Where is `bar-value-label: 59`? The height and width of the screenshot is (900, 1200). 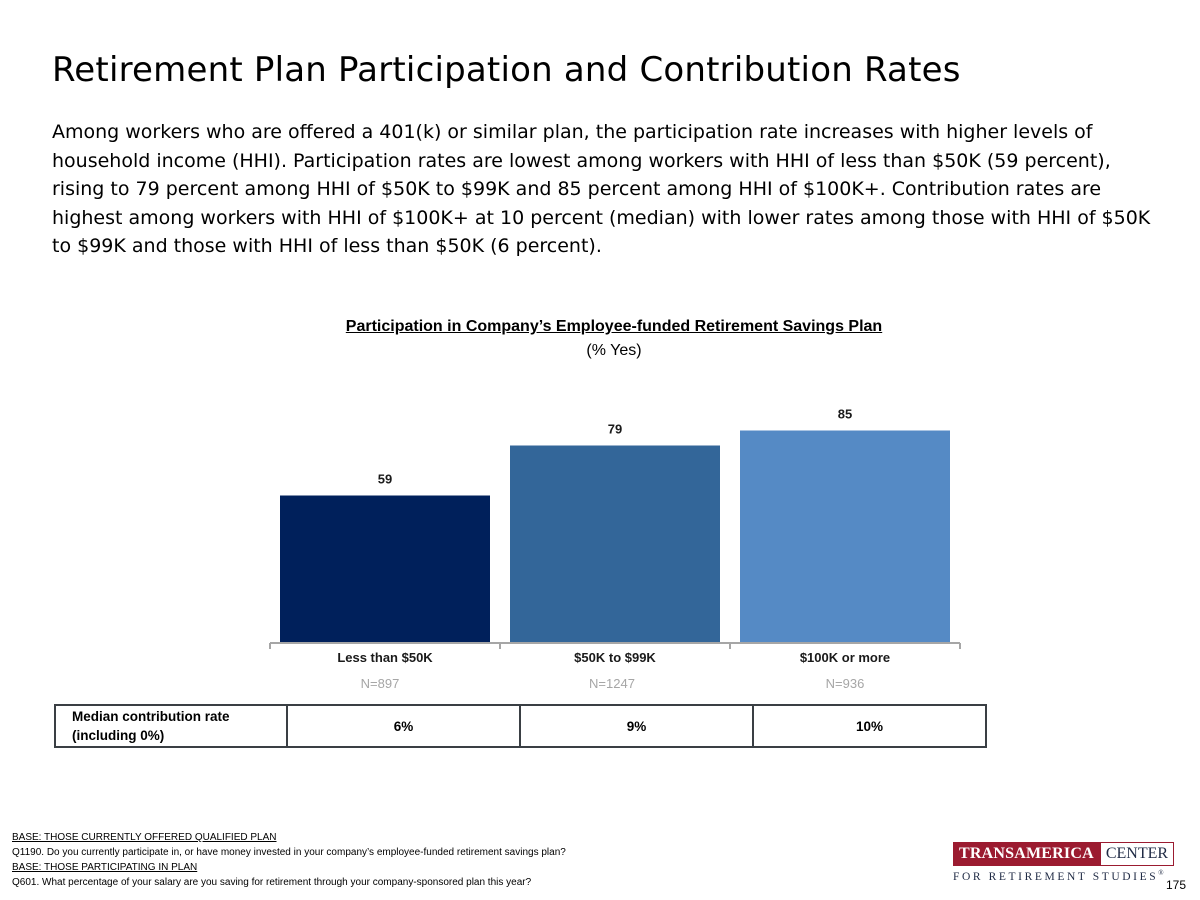
bar-value-label: 59 is located at coordinates (385, 479).